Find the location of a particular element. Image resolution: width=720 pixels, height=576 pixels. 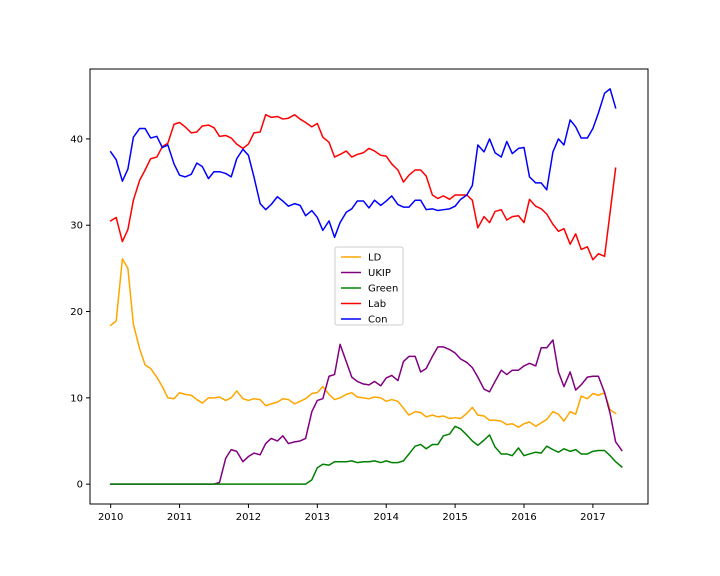

legend-label: Green is located at coordinates (383, 289).